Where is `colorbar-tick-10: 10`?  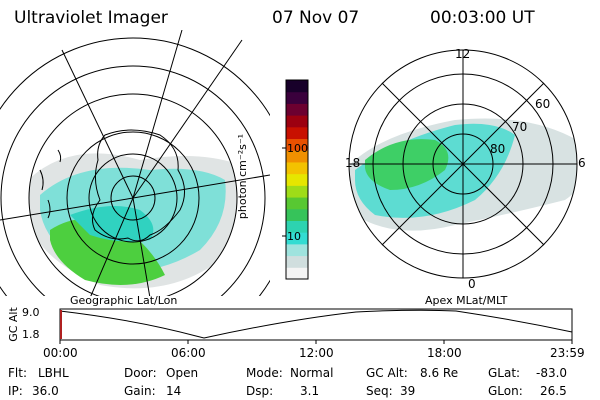
colorbar-tick-10: 10 is located at coordinates (294, 236).